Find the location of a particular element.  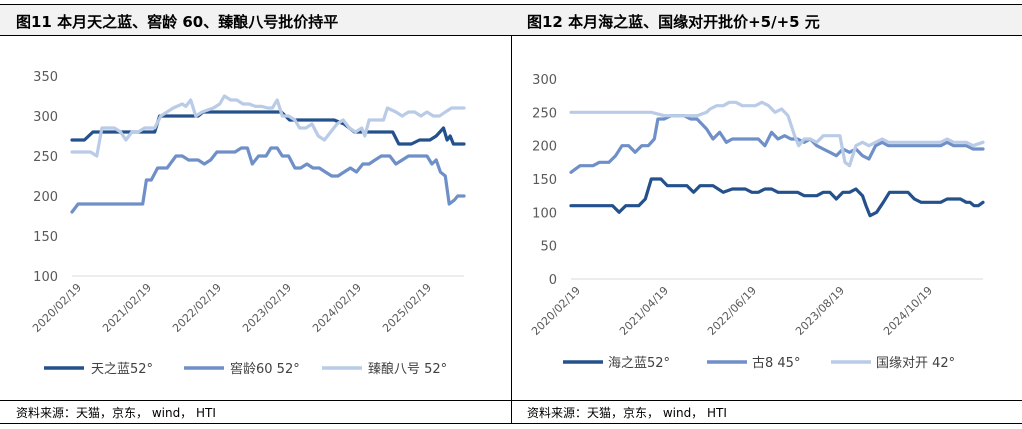

legend-label-1: 海之蓝52° is located at coordinates (639, 363).